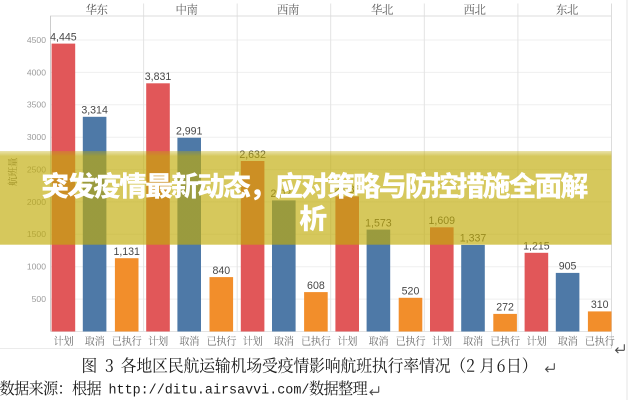  What do you see at coordinates (568, 267) in the screenshot?
I see `svg-text: 905` at bounding box center [568, 267].